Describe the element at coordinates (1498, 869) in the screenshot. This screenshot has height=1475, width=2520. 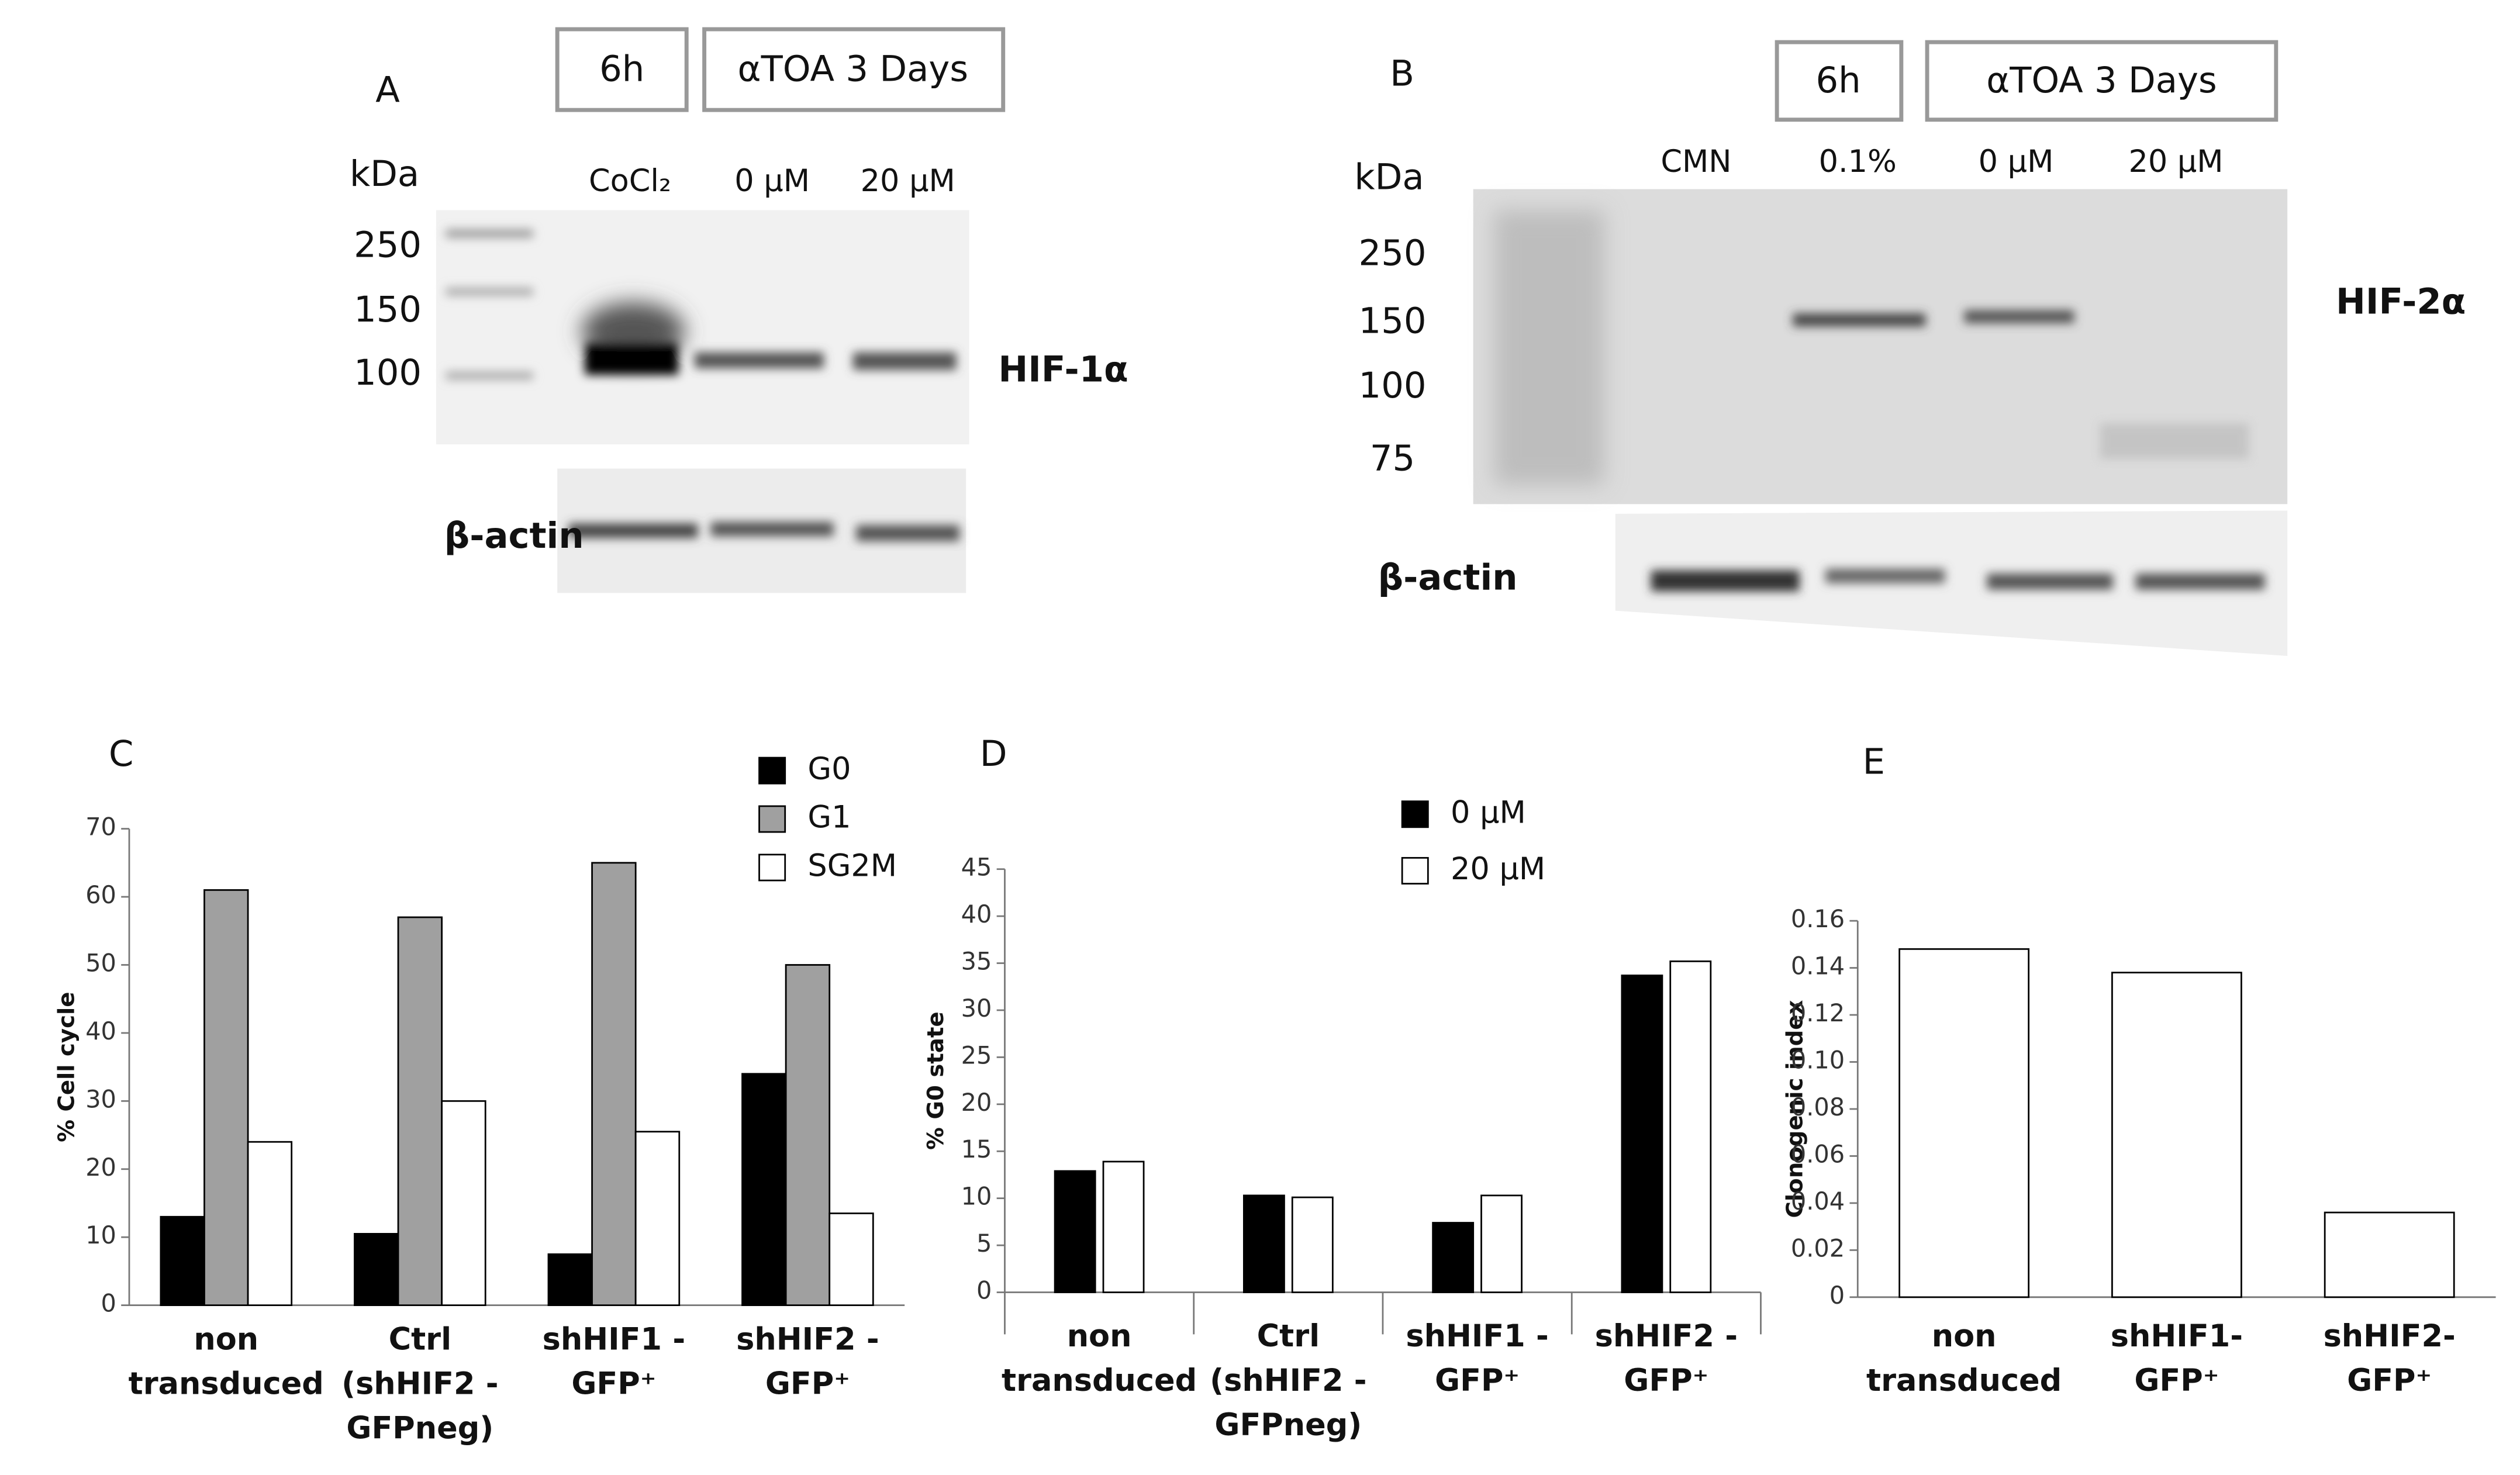
I see `legend-label: 20 µM` at that location.